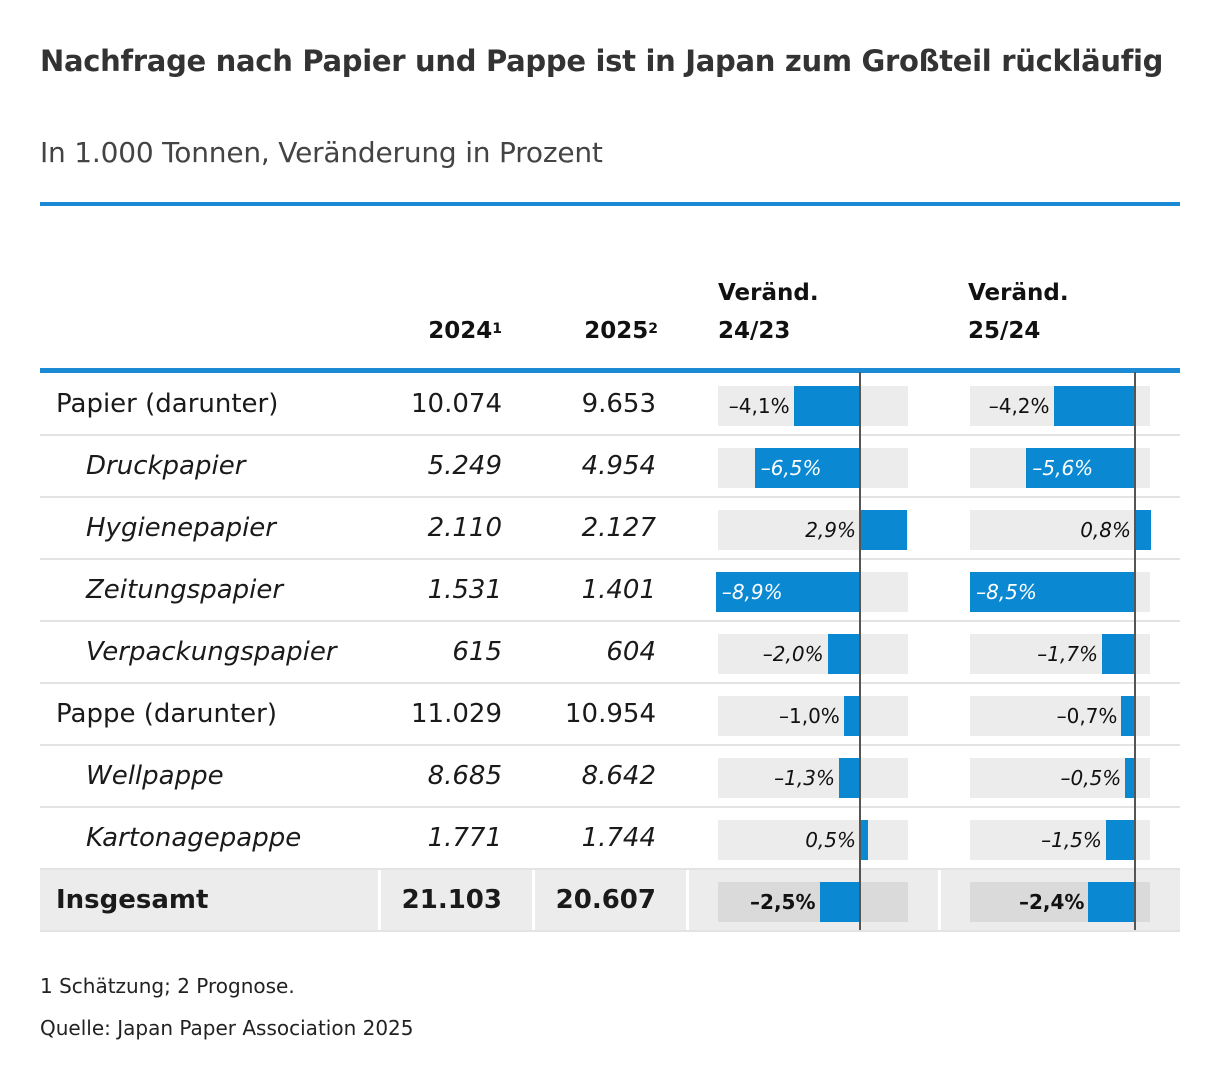 Image resolution: width=1220 pixels, height=1084 pixels. What do you see at coordinates (1091, 778) in the screenshot?
I see `bar-label-chg-25-24: –0,5%` at bounding box center [1091, 778].